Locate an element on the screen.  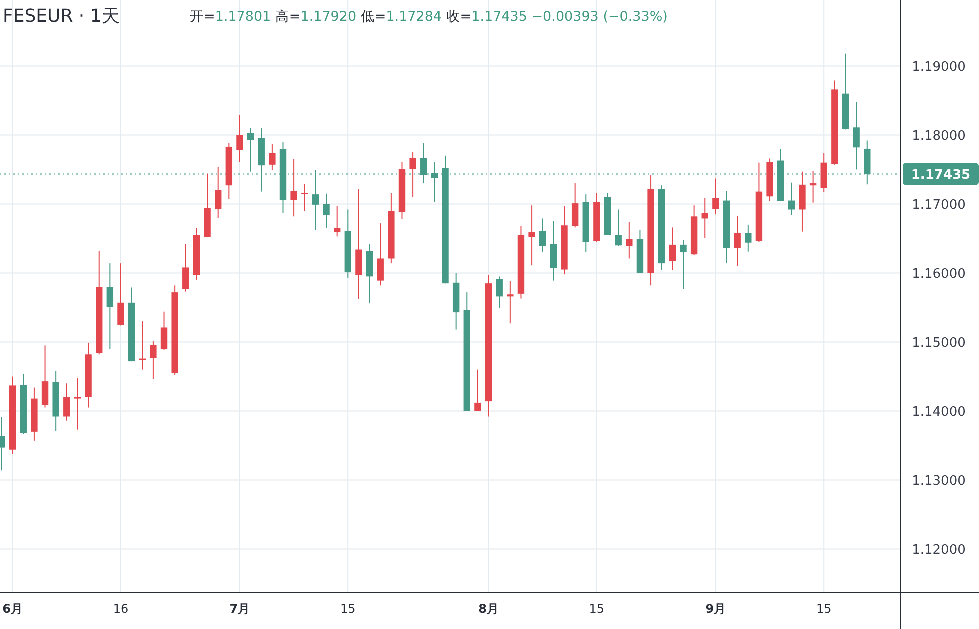
y-tick-label: 1.16000 is located at coordinates (939, 274).